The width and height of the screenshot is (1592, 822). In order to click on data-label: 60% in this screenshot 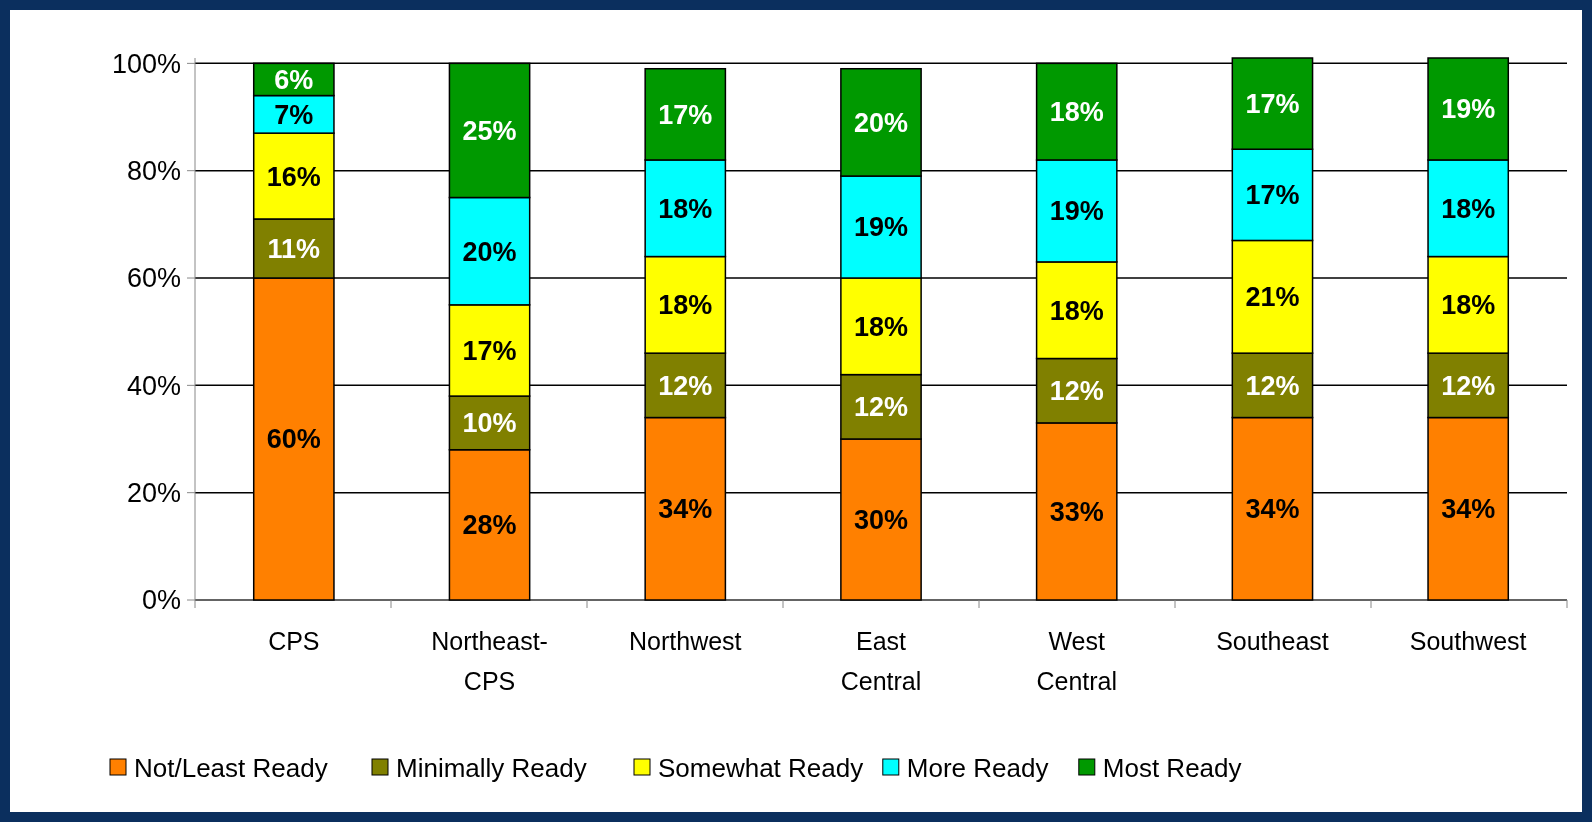, I will do `click(293, 439)`.